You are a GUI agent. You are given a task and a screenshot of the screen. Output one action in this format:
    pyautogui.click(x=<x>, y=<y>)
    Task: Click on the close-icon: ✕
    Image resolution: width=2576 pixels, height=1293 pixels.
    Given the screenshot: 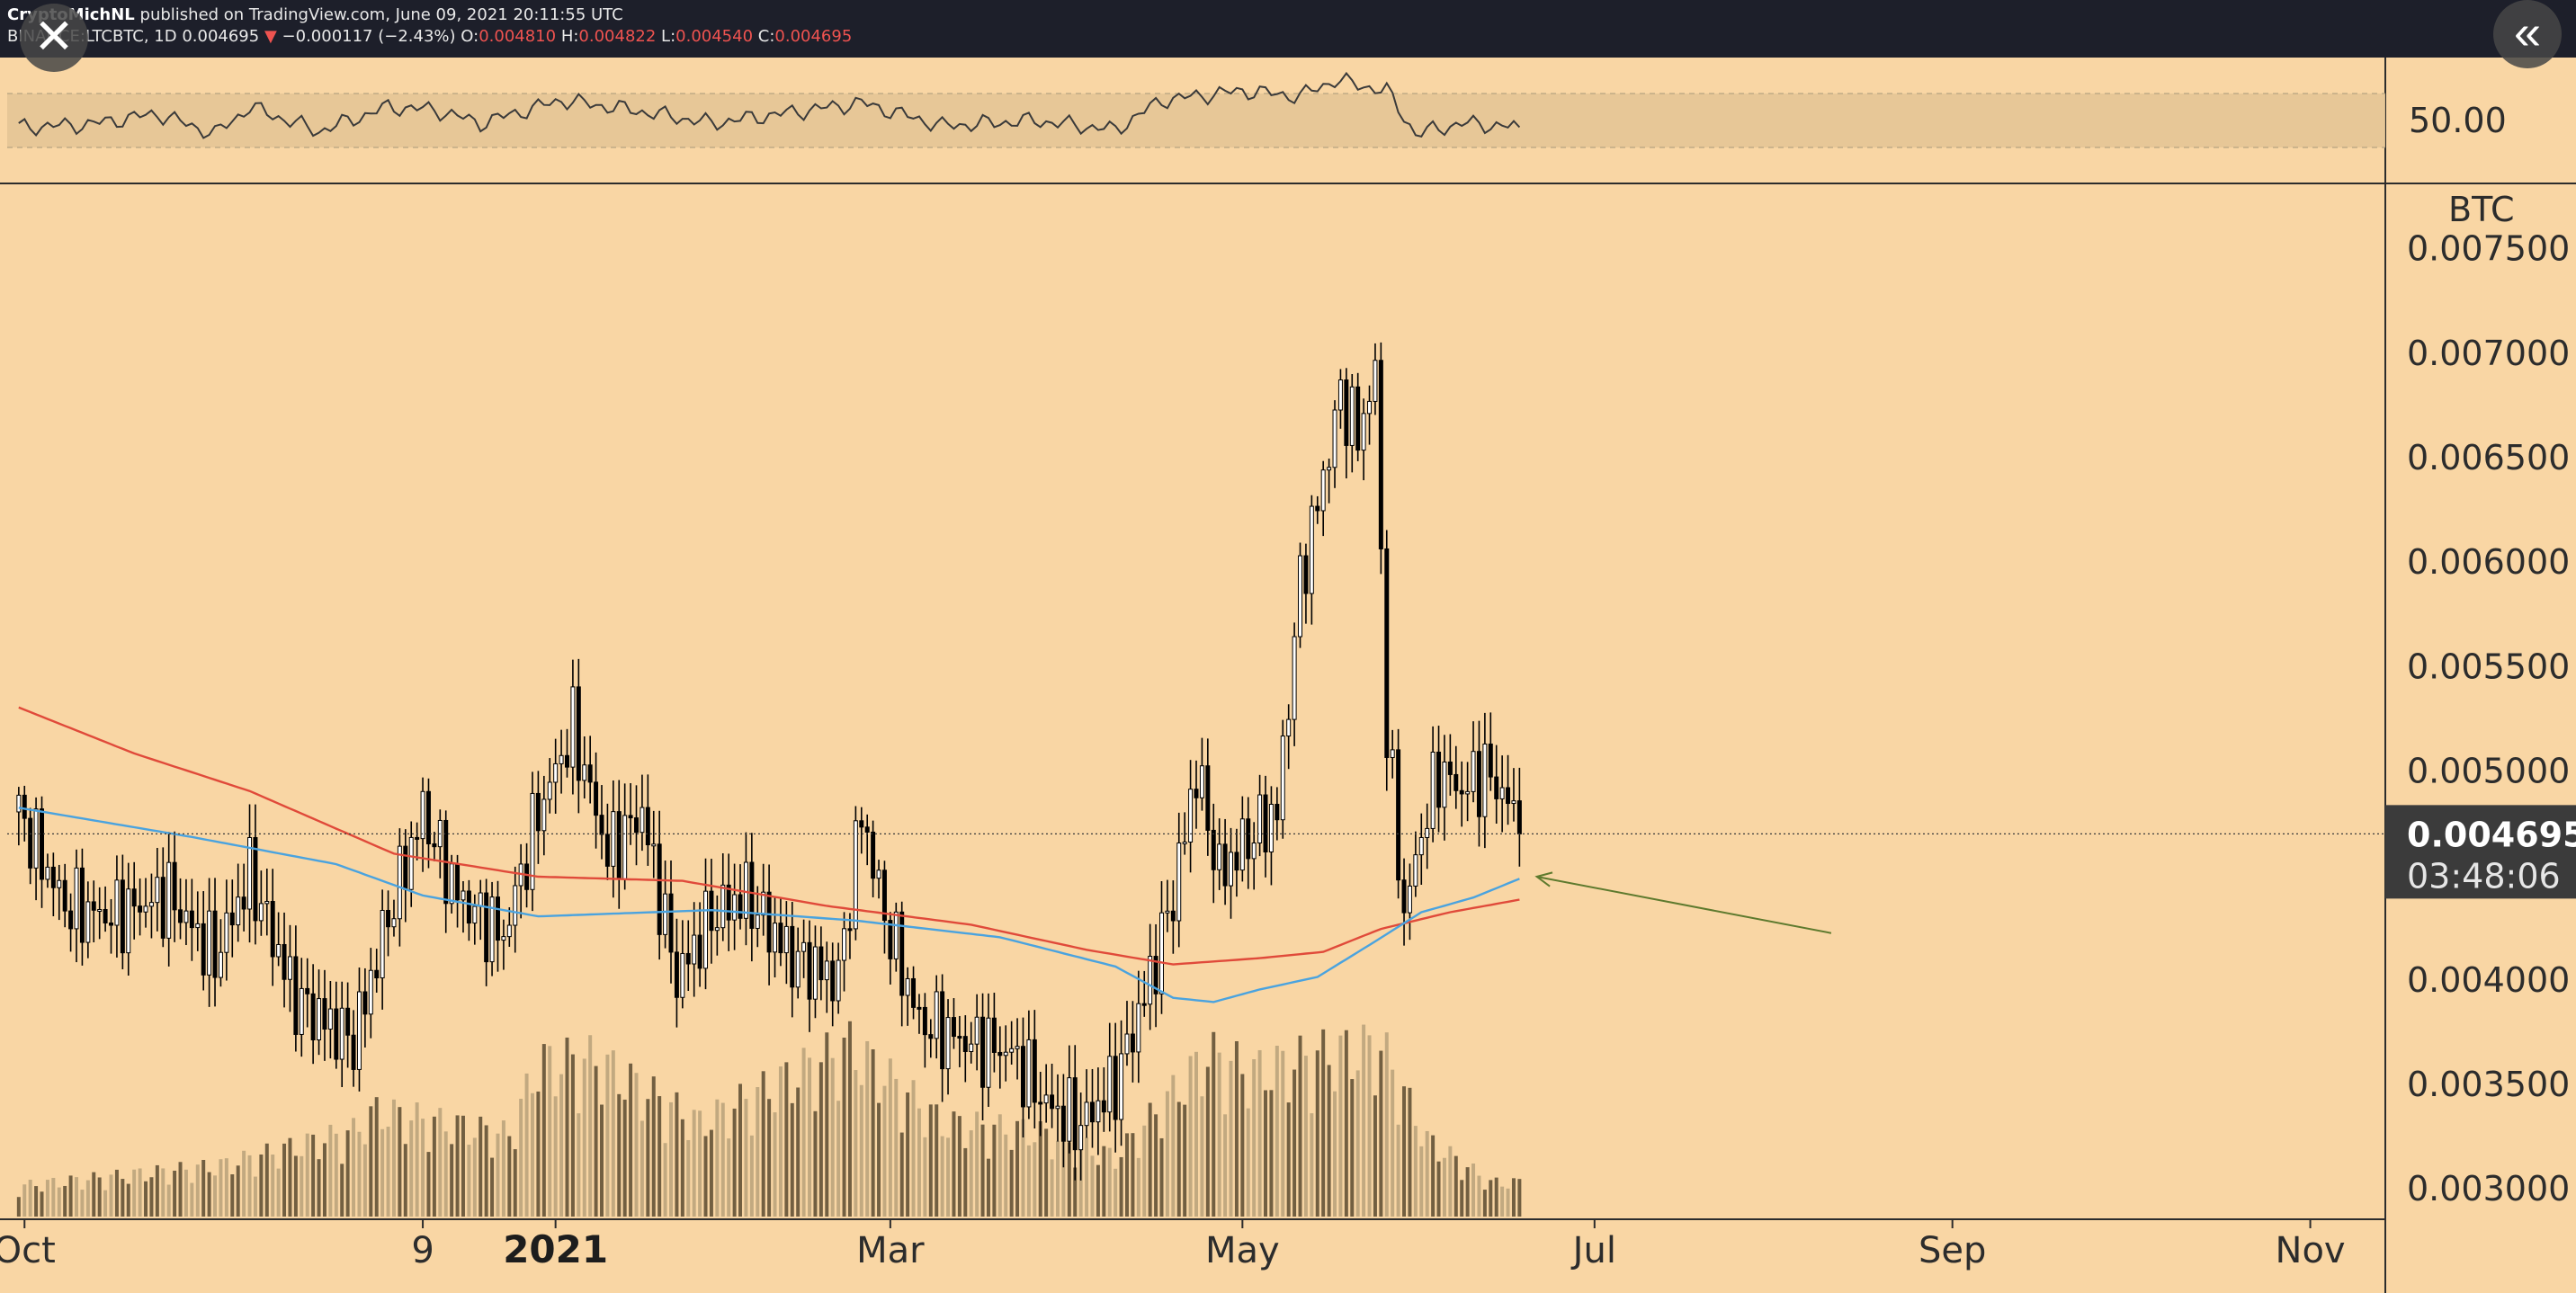 What is the action you would take?
    pyautogui.click(x=54, y=38)
    